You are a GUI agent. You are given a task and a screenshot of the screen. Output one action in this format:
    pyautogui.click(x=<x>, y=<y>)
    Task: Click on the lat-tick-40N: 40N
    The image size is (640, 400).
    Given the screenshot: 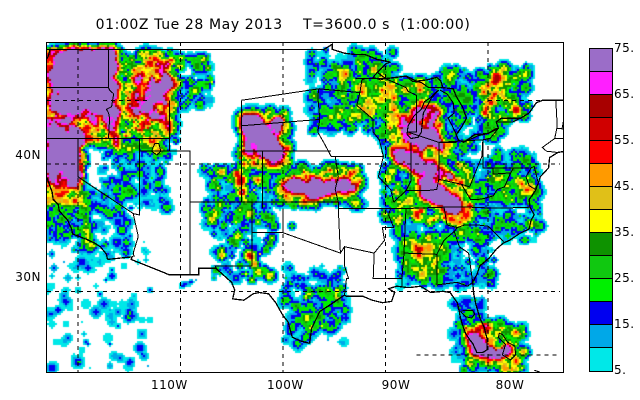 What is the action you would take?
    pyautogui.click(x=28, y=155)
    